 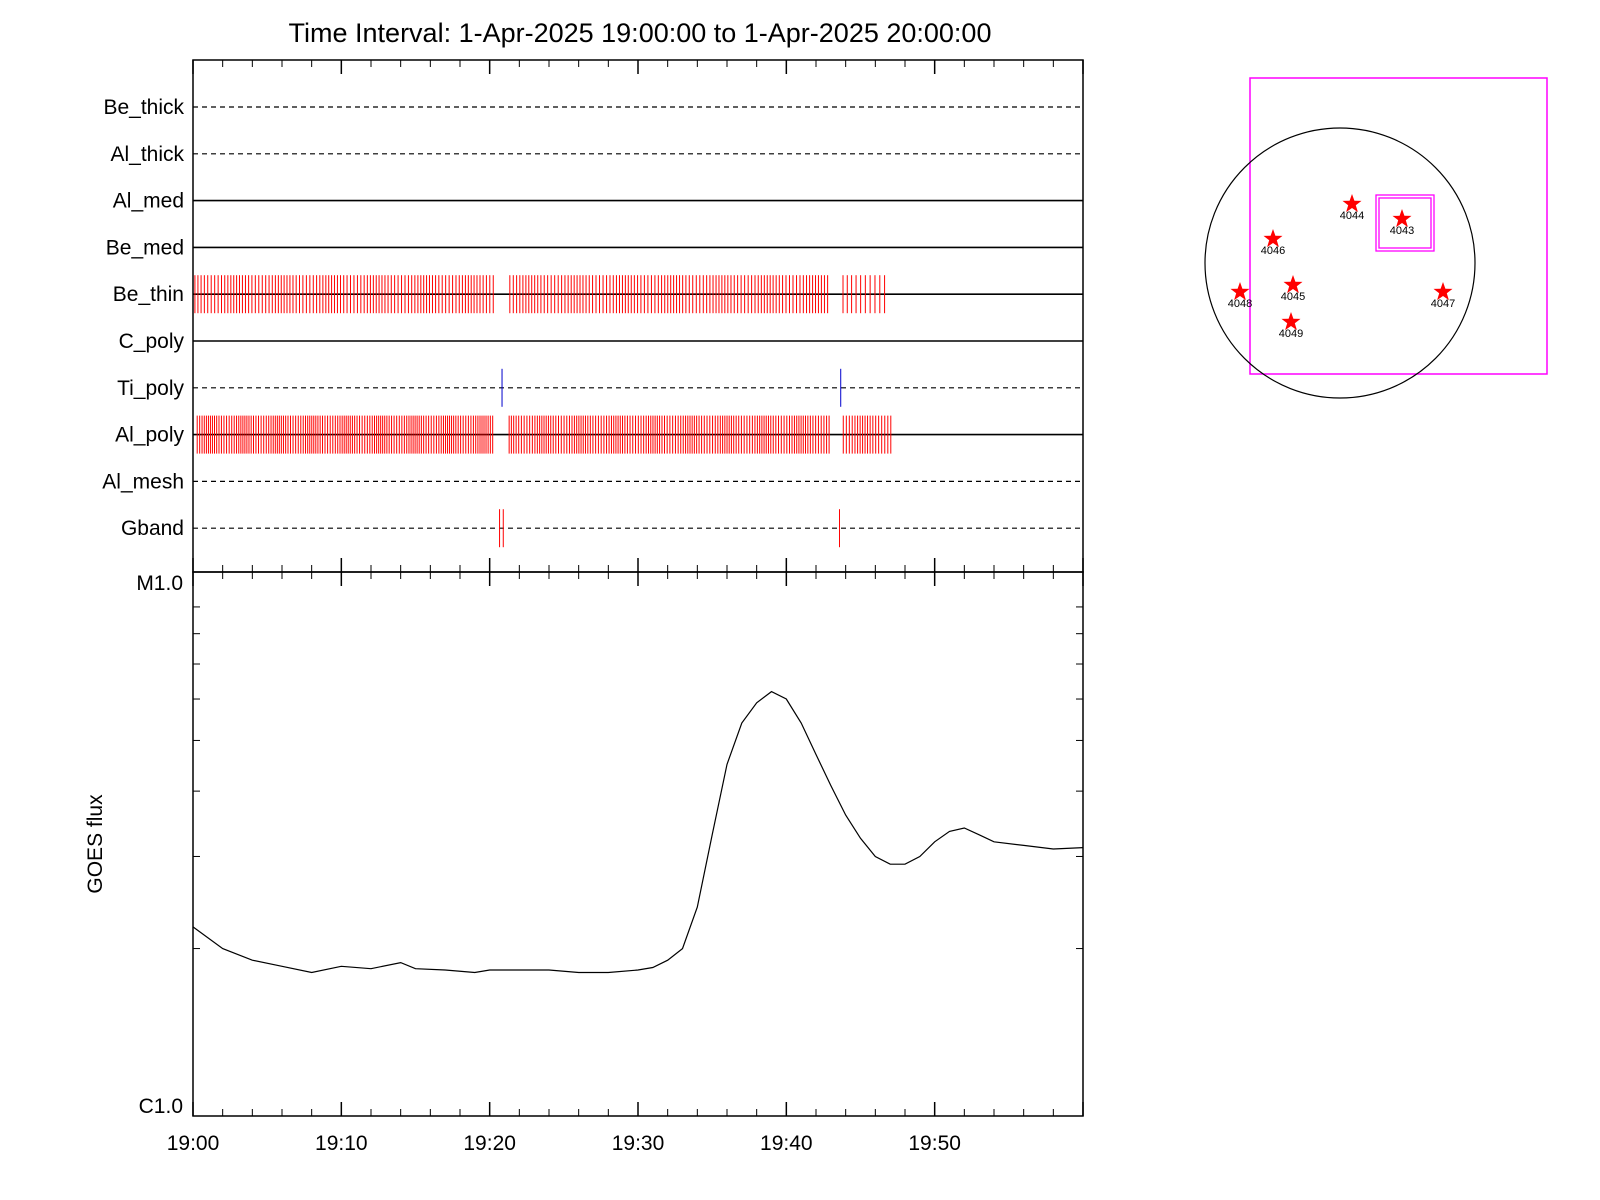 I want to click on region-4048: 4048, so click(x=1240, y=296).